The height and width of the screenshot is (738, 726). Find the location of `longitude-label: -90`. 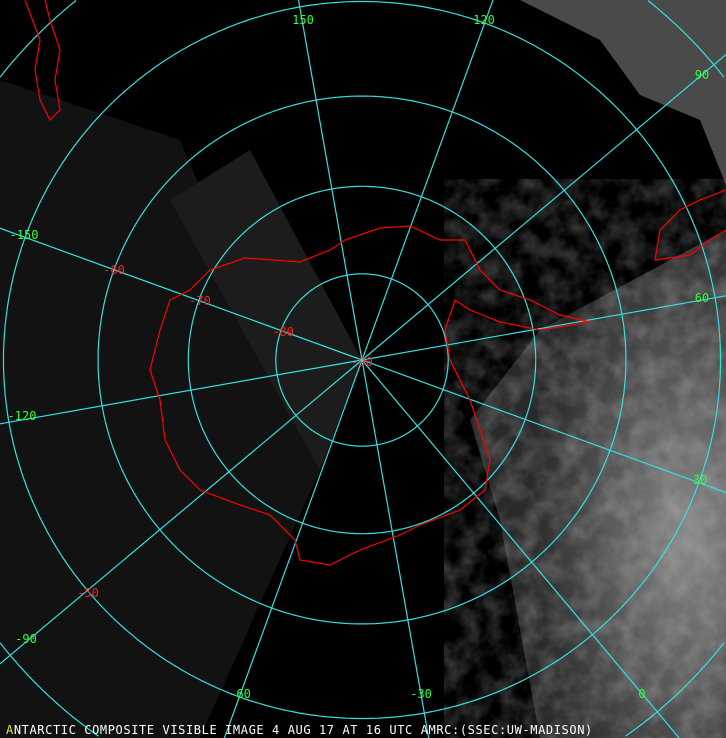

longitude-label: -90 is located at coordinates (26, 639).